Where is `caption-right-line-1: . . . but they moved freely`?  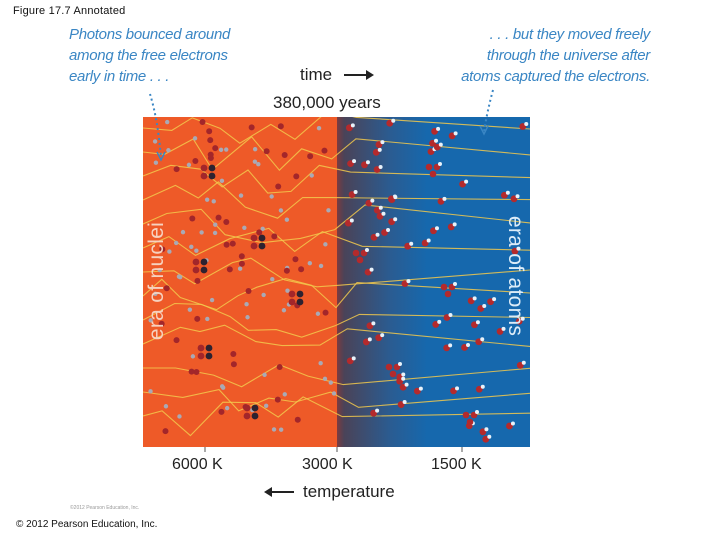
caption-right-line-1: . . . but they moved freely is located at coordinates (570, 34).